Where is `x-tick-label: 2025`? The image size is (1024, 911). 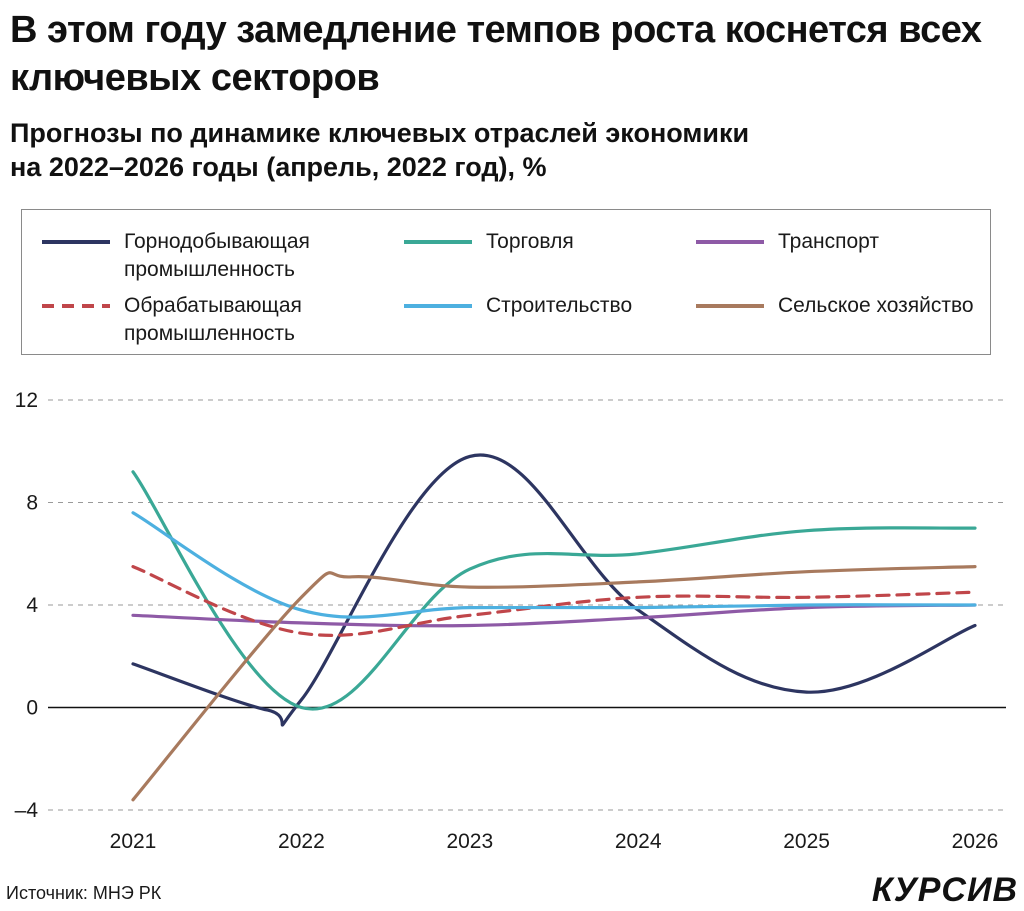 x-tick-label: 2025 is located at coordinates (806, 841).